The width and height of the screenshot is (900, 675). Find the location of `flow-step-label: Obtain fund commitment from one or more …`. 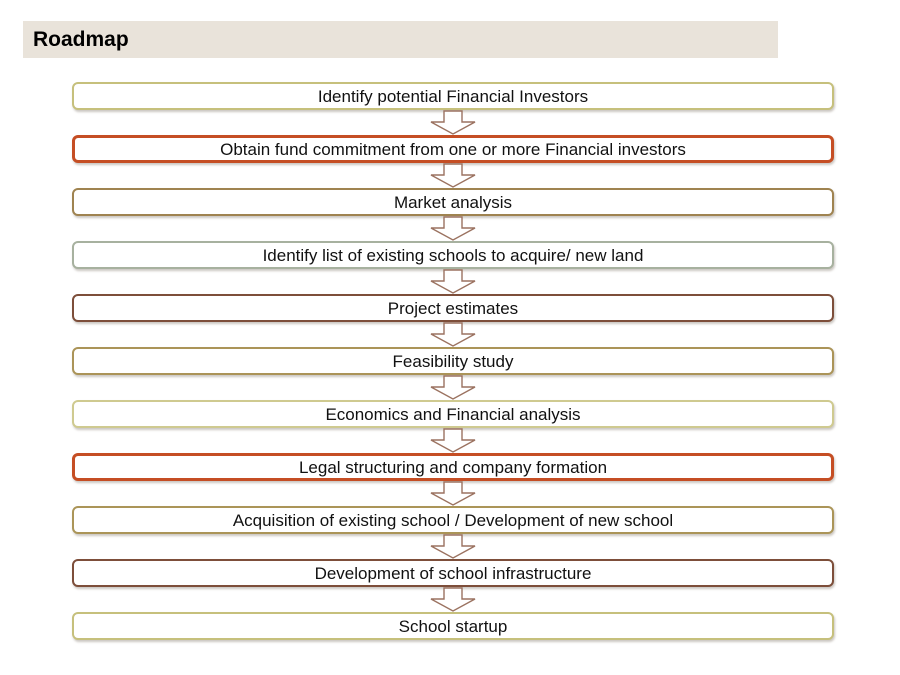

flow-step-label: Obtain fund commitment from one or more … is located at coordinates (453, 149).